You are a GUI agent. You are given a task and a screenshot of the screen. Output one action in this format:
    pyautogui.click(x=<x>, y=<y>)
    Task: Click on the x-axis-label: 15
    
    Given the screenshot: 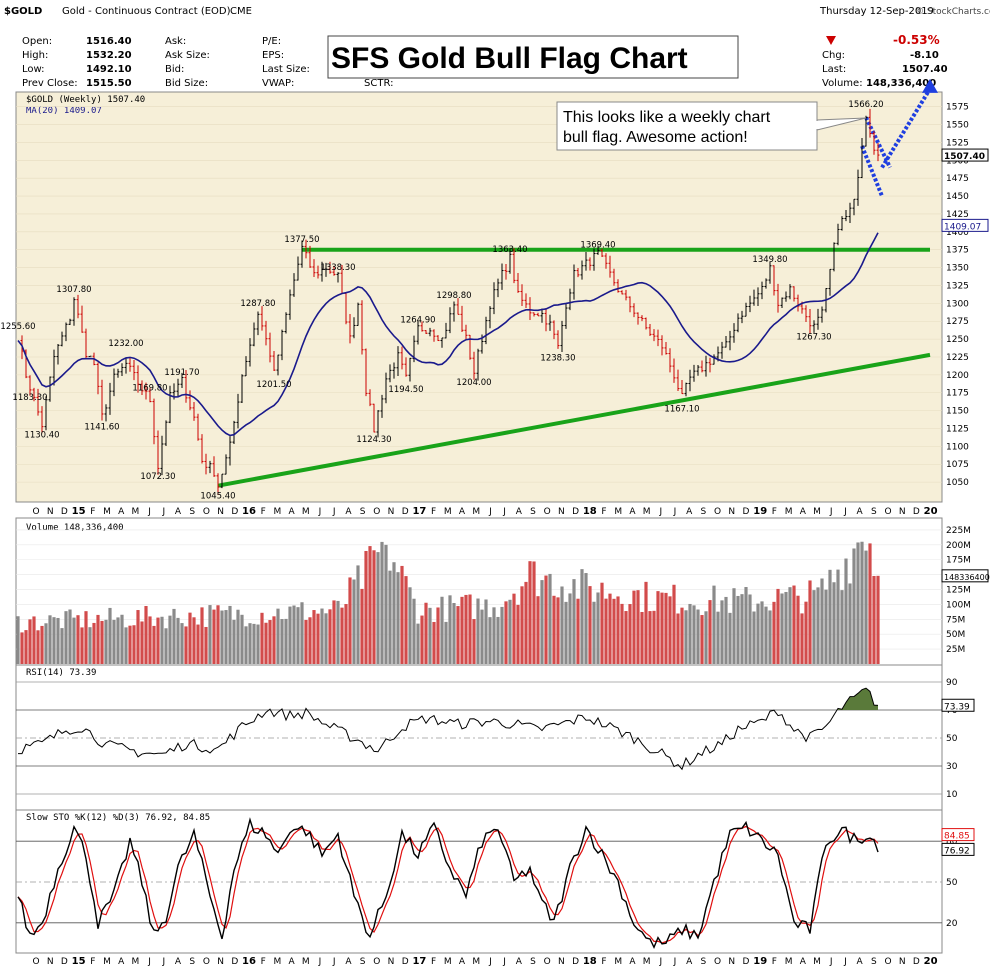 What is the action you would take?
    pyautogui.click(x=79, y=961)
    